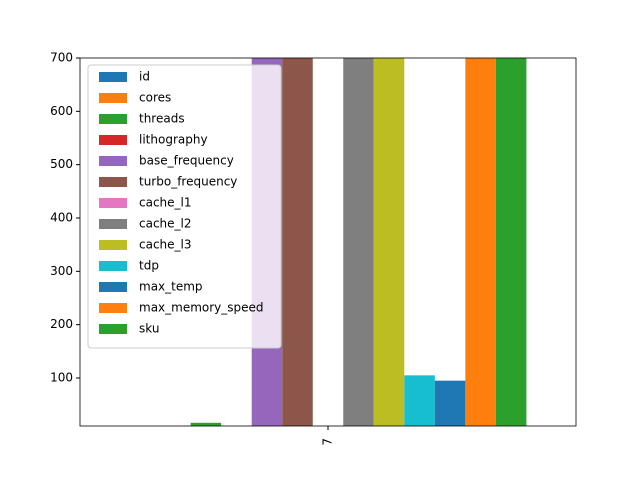 The width and height of the screenshot is (640, 480). What do you see at coordinates (149, 266) in the screenshot?
I see `legend-label: tdp` at bounding box center [149, 266].